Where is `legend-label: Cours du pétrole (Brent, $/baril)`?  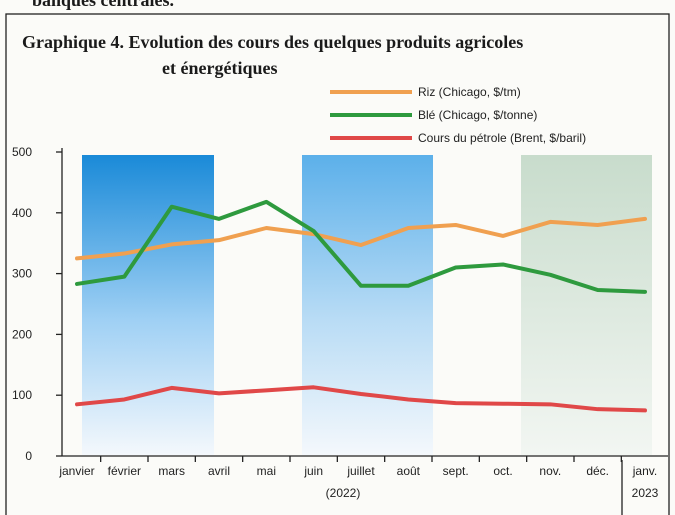
legend-label: Cours du pétrole (Brent, $/baril) is located at coordinates (502, 138).